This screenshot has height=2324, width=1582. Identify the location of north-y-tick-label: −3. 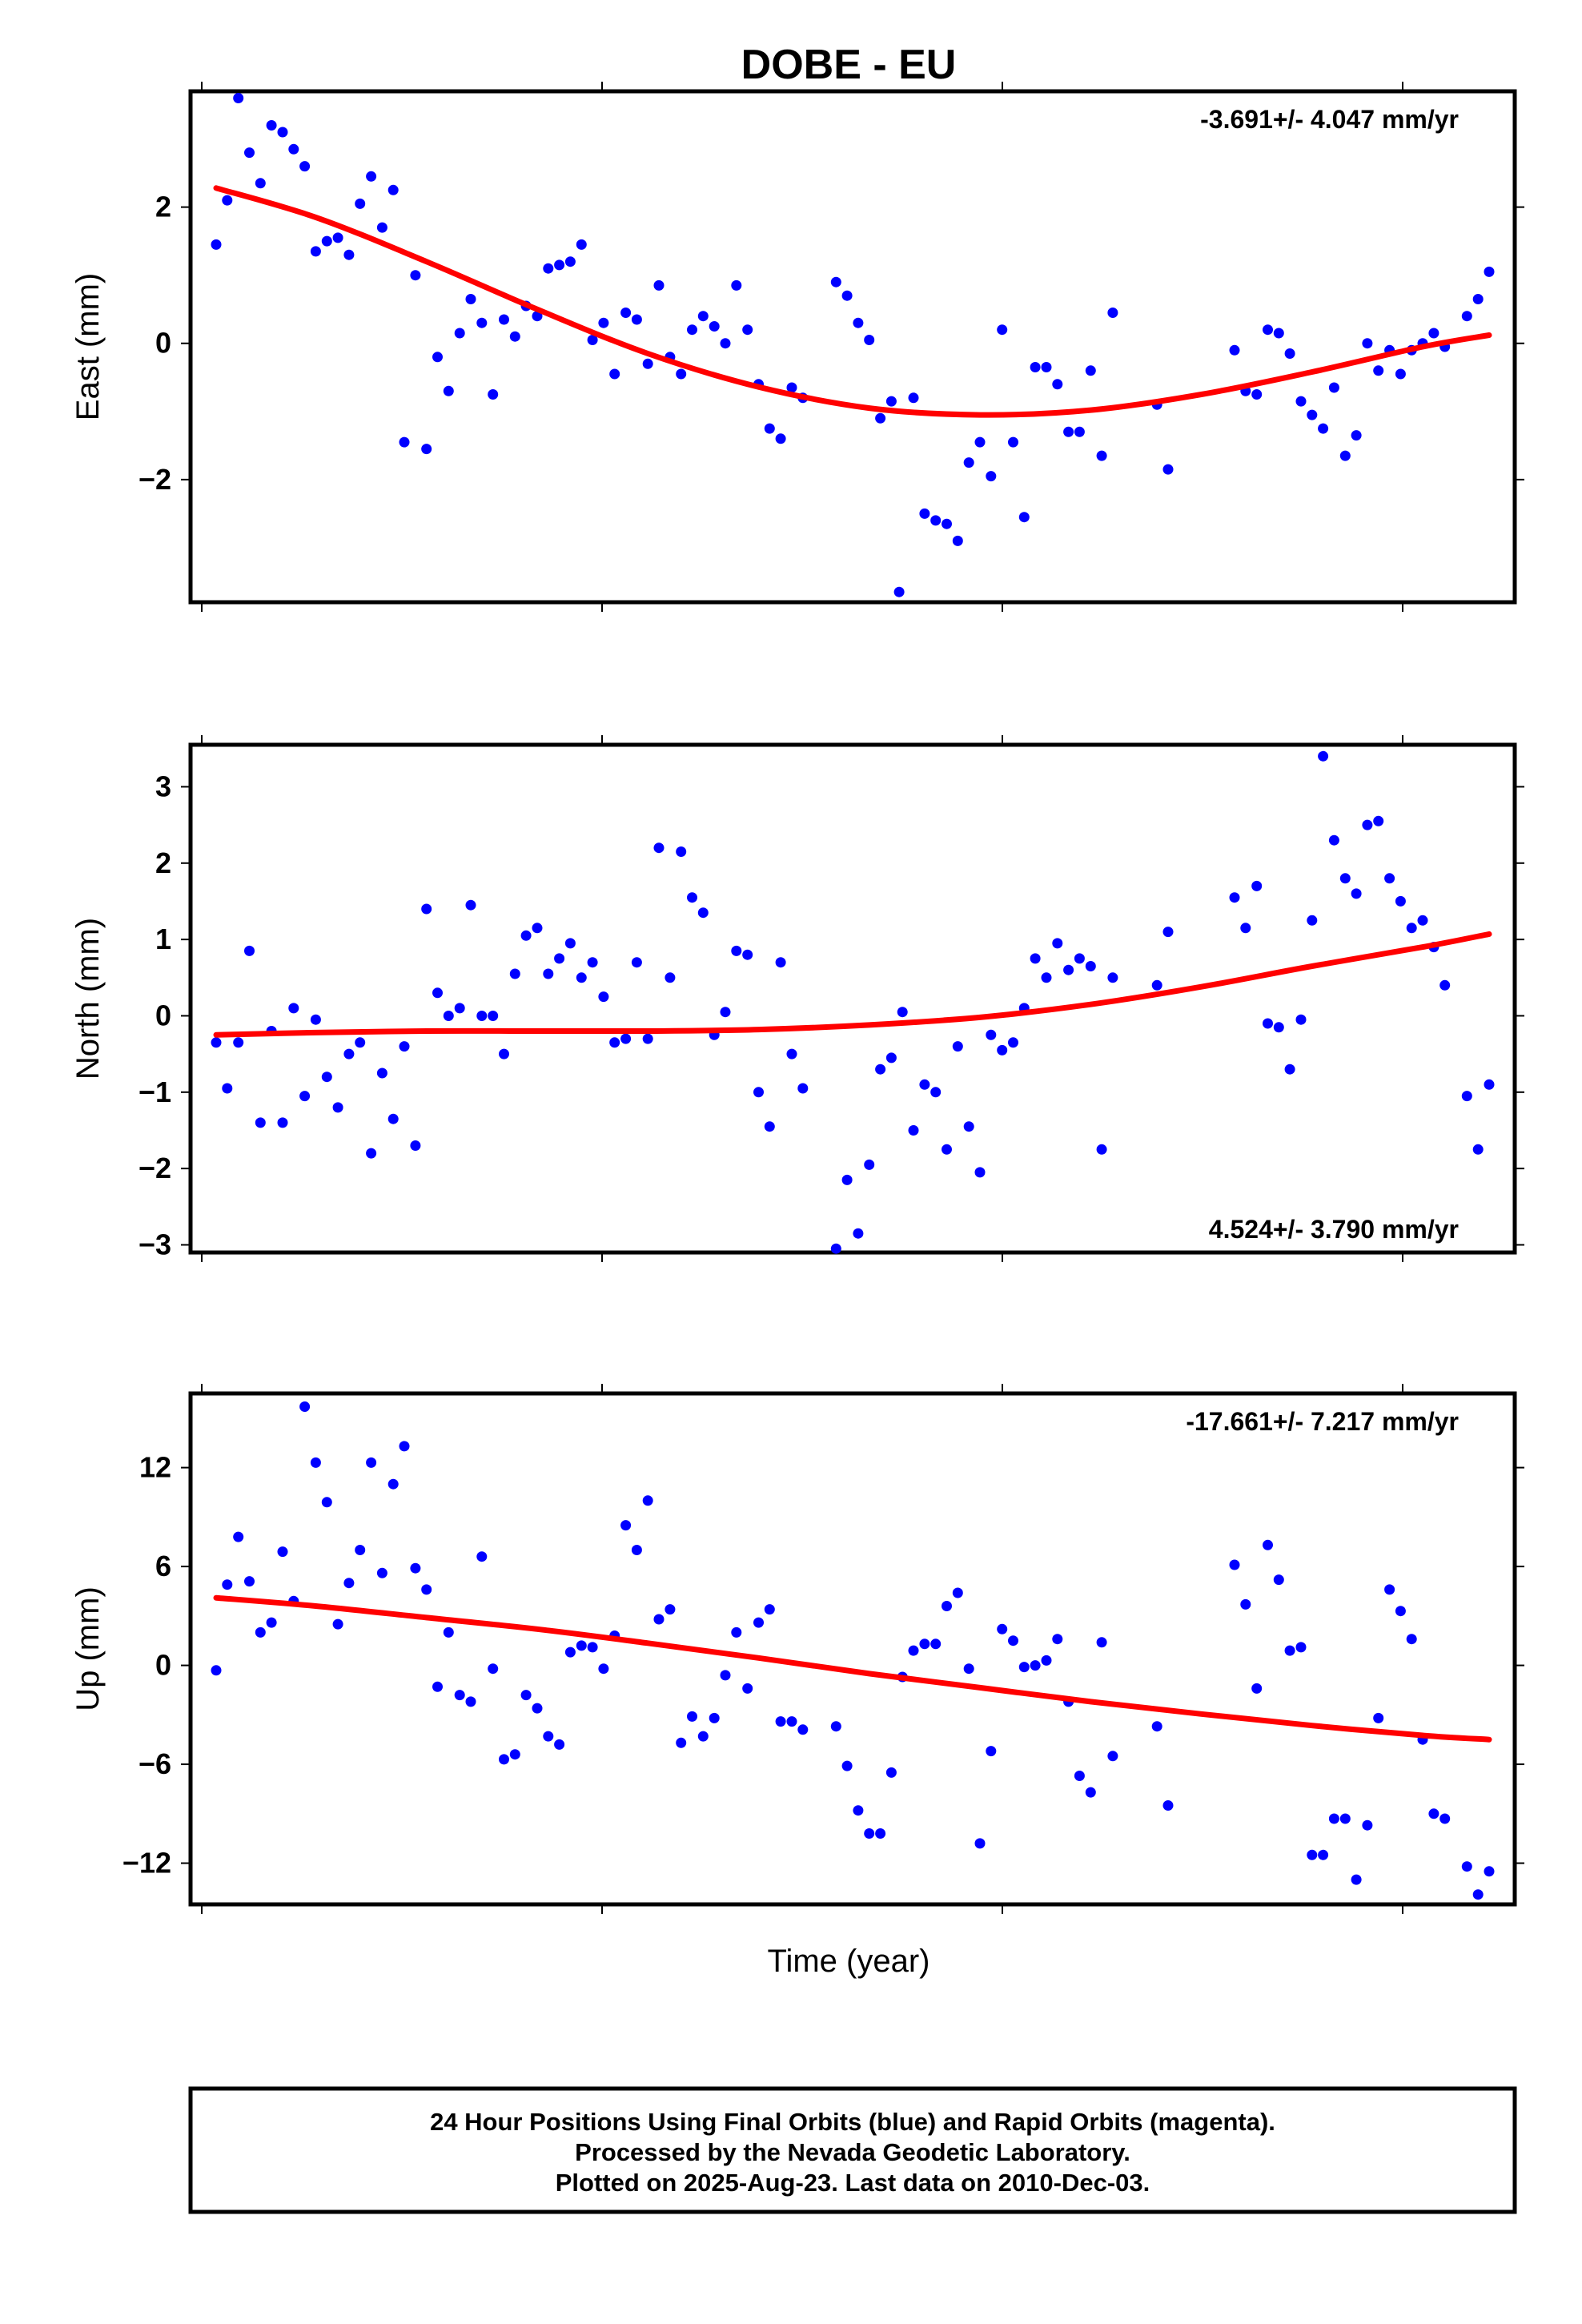
(155, 1244).